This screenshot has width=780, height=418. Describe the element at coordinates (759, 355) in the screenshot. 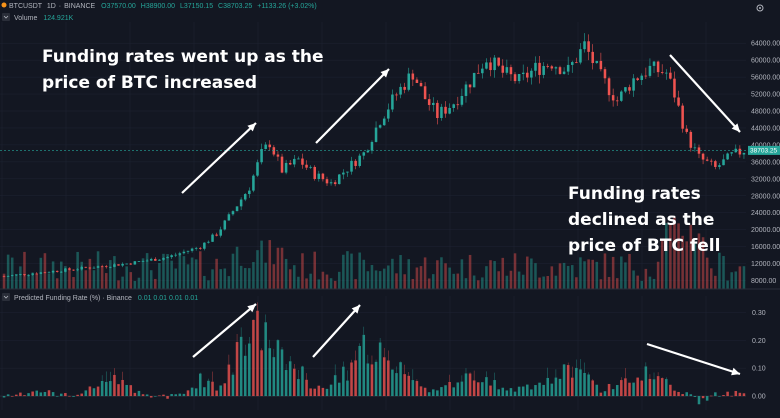

I see `funding-axis: 0.30 0.20 0.10 0.00` at that location.